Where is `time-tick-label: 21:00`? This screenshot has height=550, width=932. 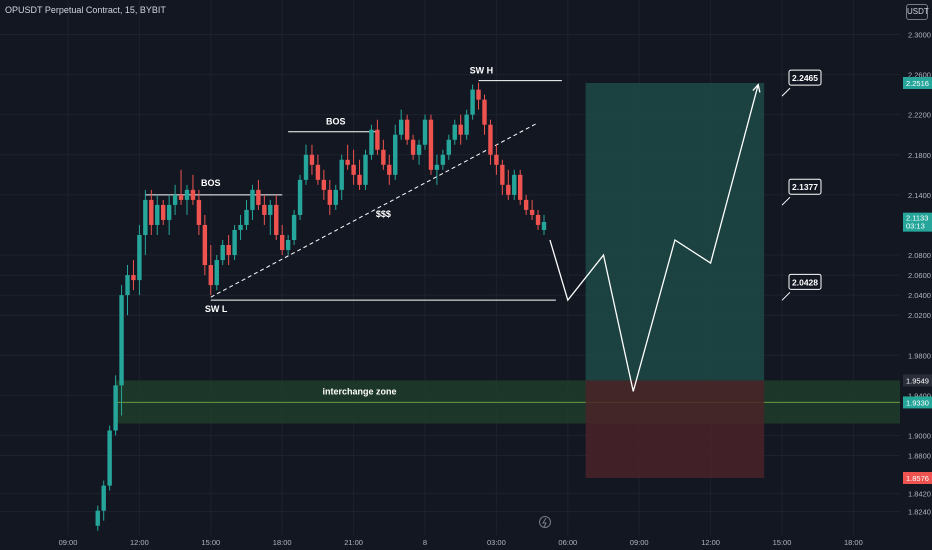 time-tick-label: 21:00 is located at coordinates (353, 542).